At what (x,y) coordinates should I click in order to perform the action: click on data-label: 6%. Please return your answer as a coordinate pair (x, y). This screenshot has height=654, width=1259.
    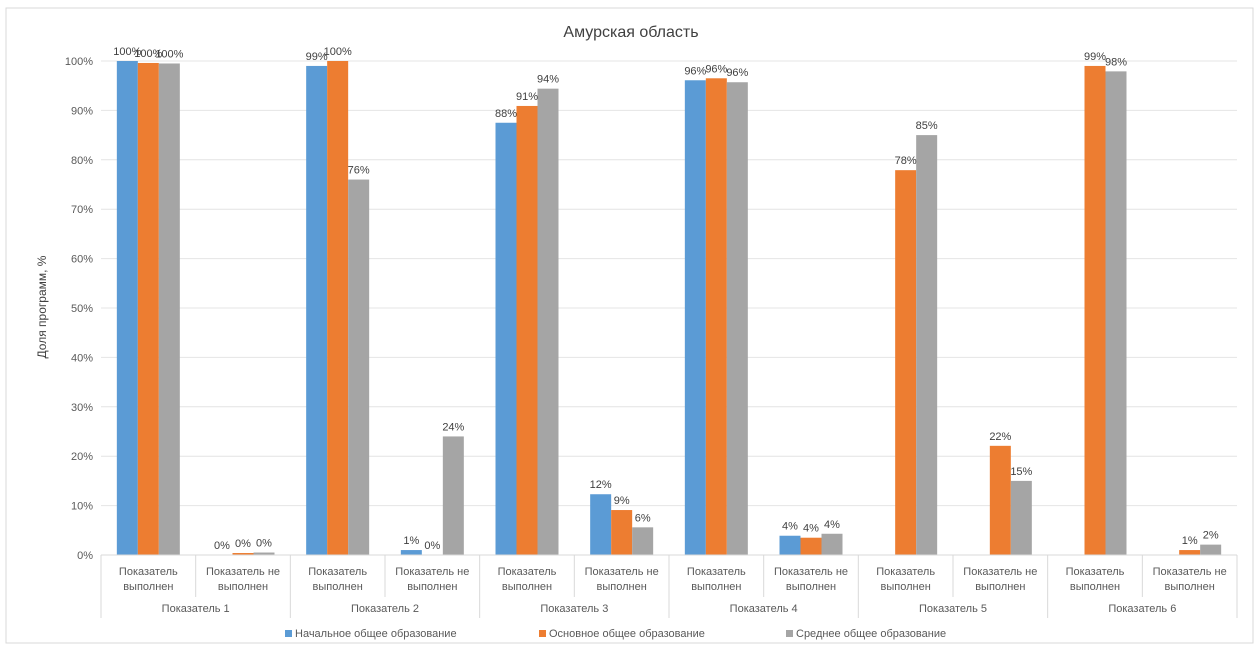
    Looking at the image, I should click on (643, 518).